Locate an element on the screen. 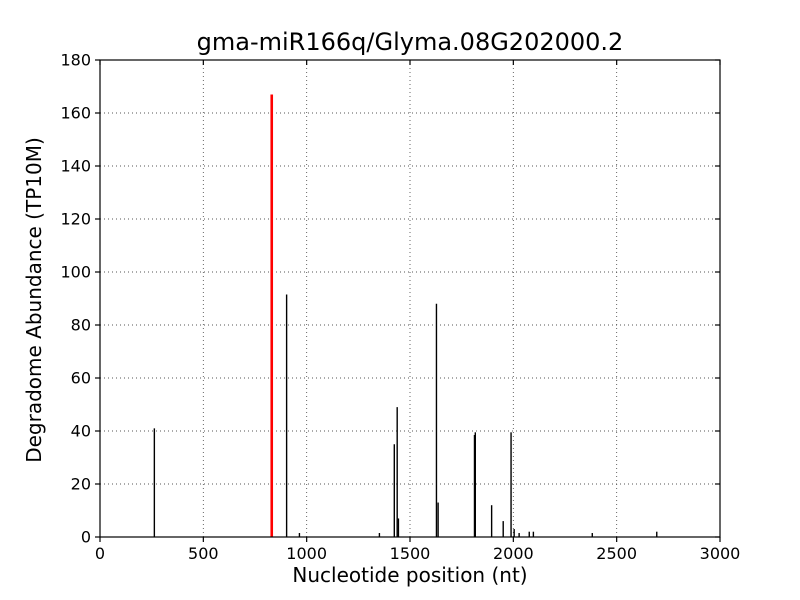 This screenshot has width=800, height=600. x-tick-label: 0 is located at coordinates (100, 553).